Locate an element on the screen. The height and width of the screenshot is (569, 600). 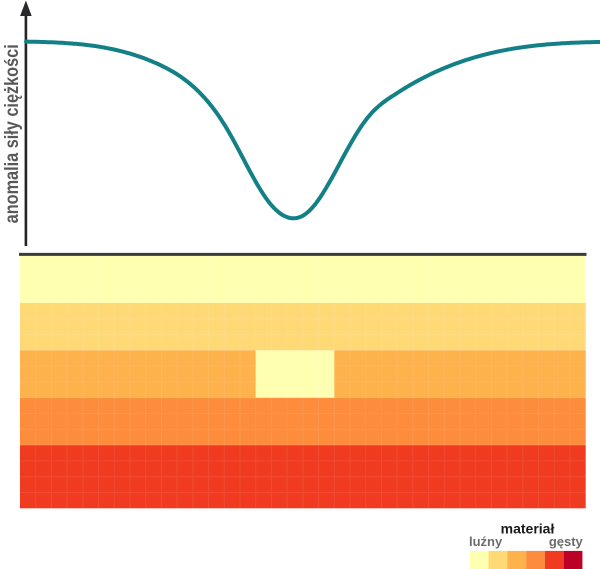
svg-text: anomalia siły ciężkości is located at coordinates (12, 133).